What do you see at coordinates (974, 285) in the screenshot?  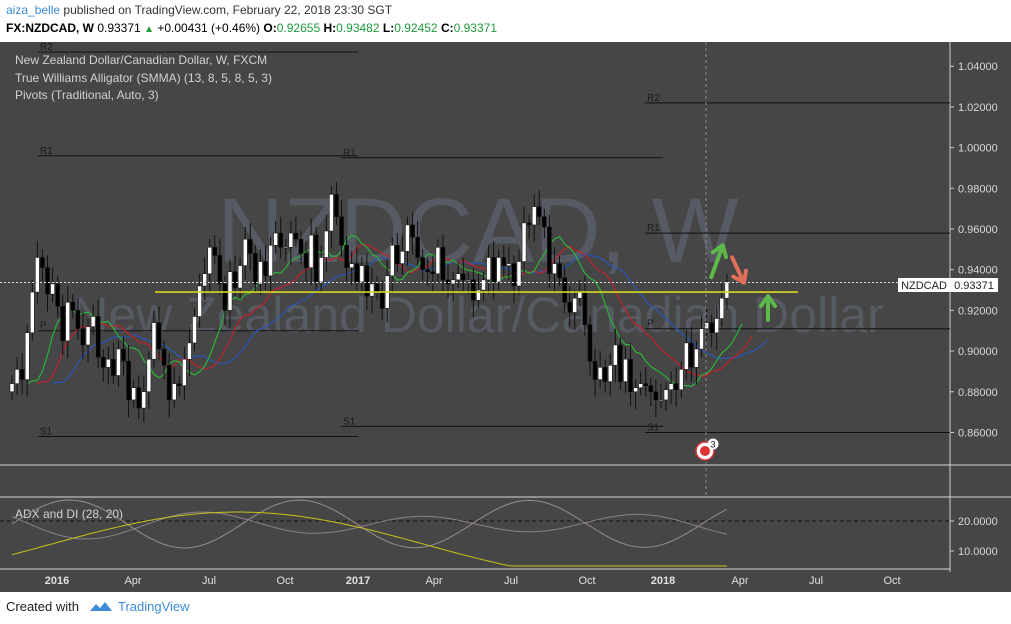 I see `price-tag` at bounding box center [974, 285].